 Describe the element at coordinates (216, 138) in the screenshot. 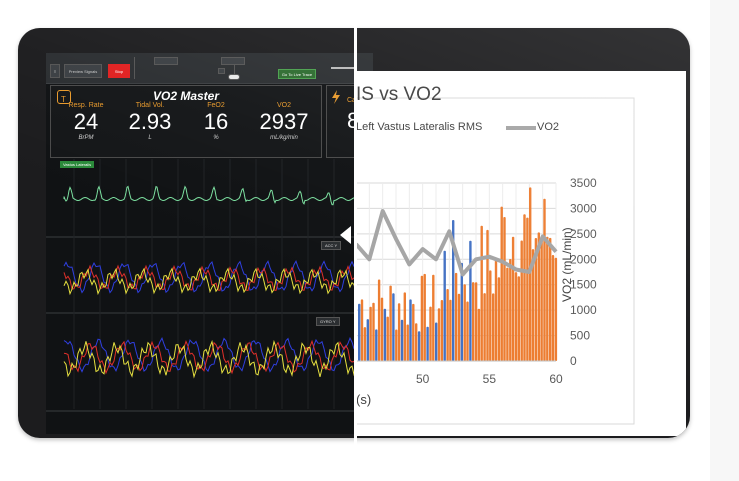

I see `stat-unit: %` at that location.